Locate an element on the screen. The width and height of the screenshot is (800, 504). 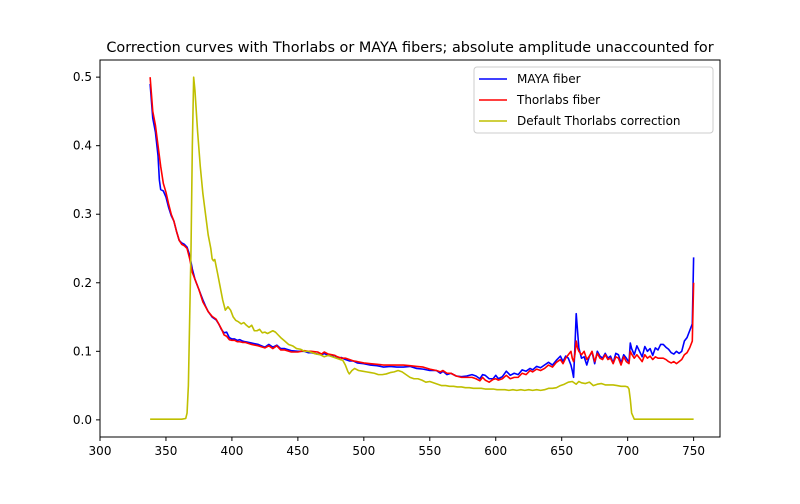
y-tick-label: 0.4 is located at coordinates (82, 146).